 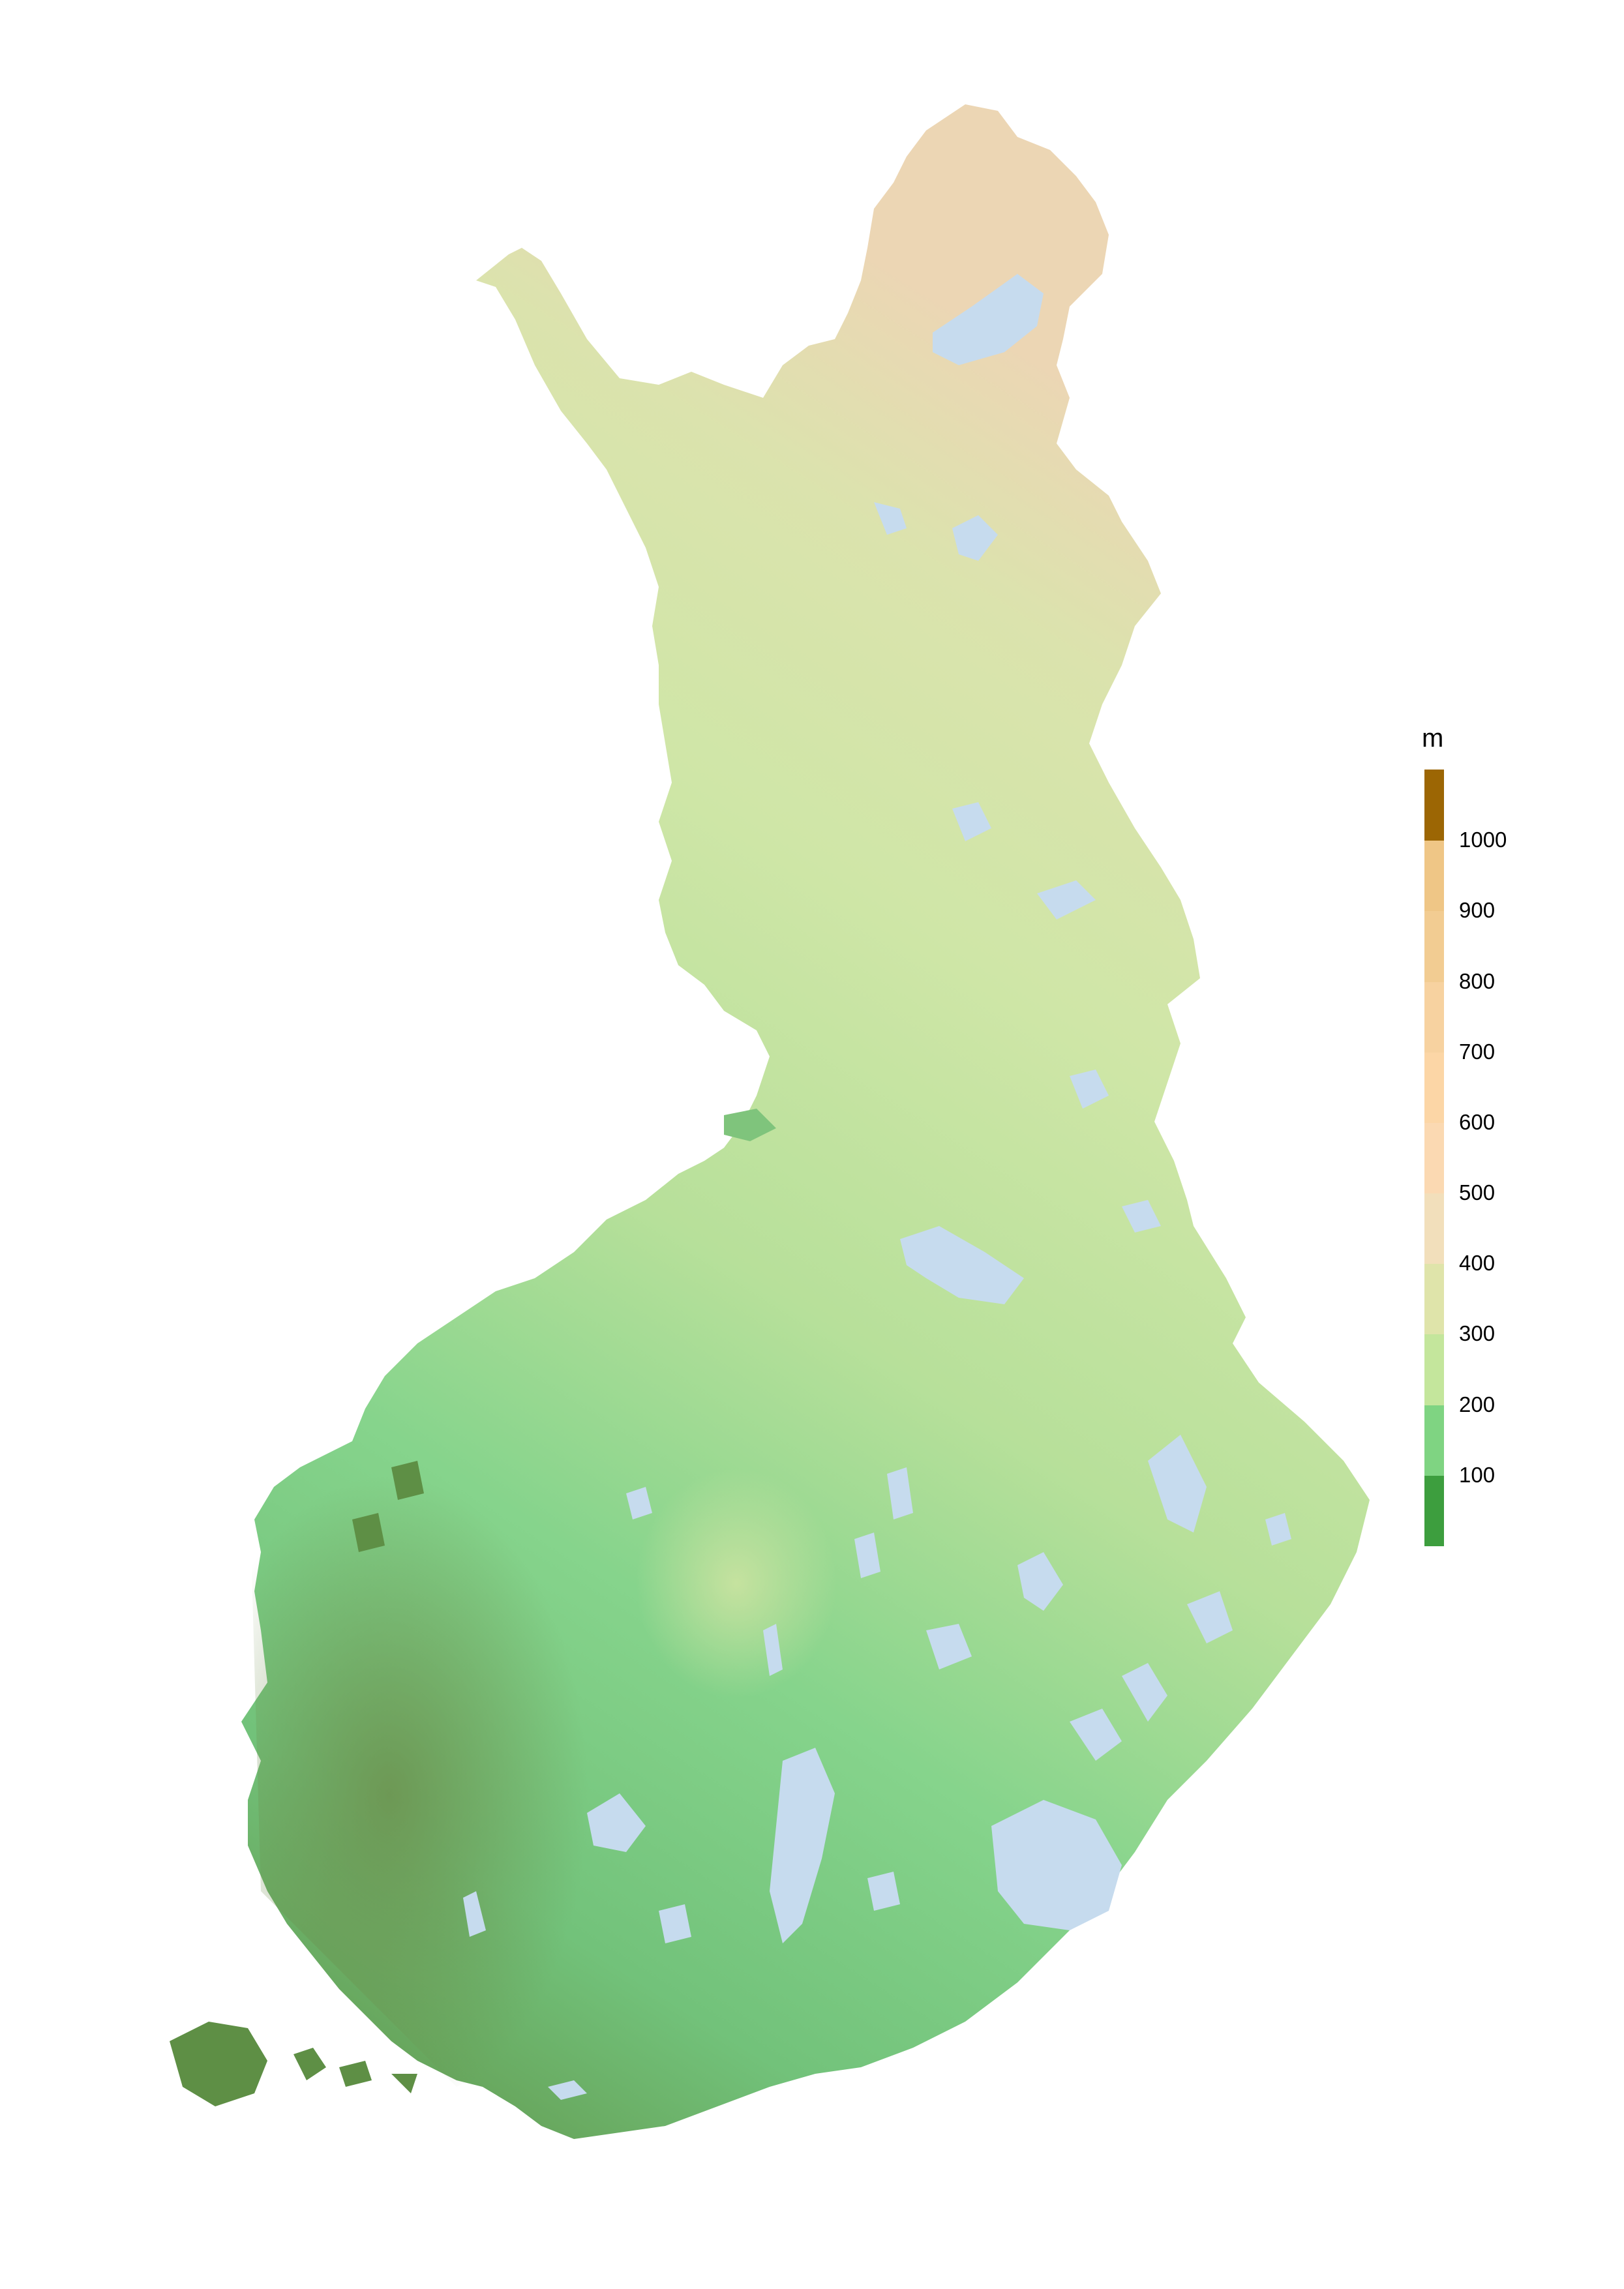 I want to click on lake-puulavesi, so click(x=883, y=1891).